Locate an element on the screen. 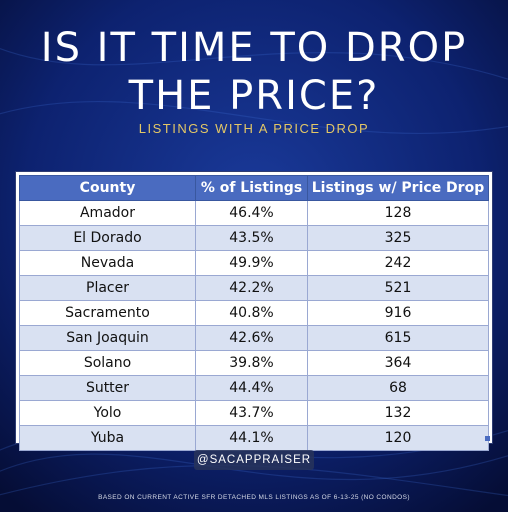  cell-percent: 44.4% is located at coordinates (251, 388).